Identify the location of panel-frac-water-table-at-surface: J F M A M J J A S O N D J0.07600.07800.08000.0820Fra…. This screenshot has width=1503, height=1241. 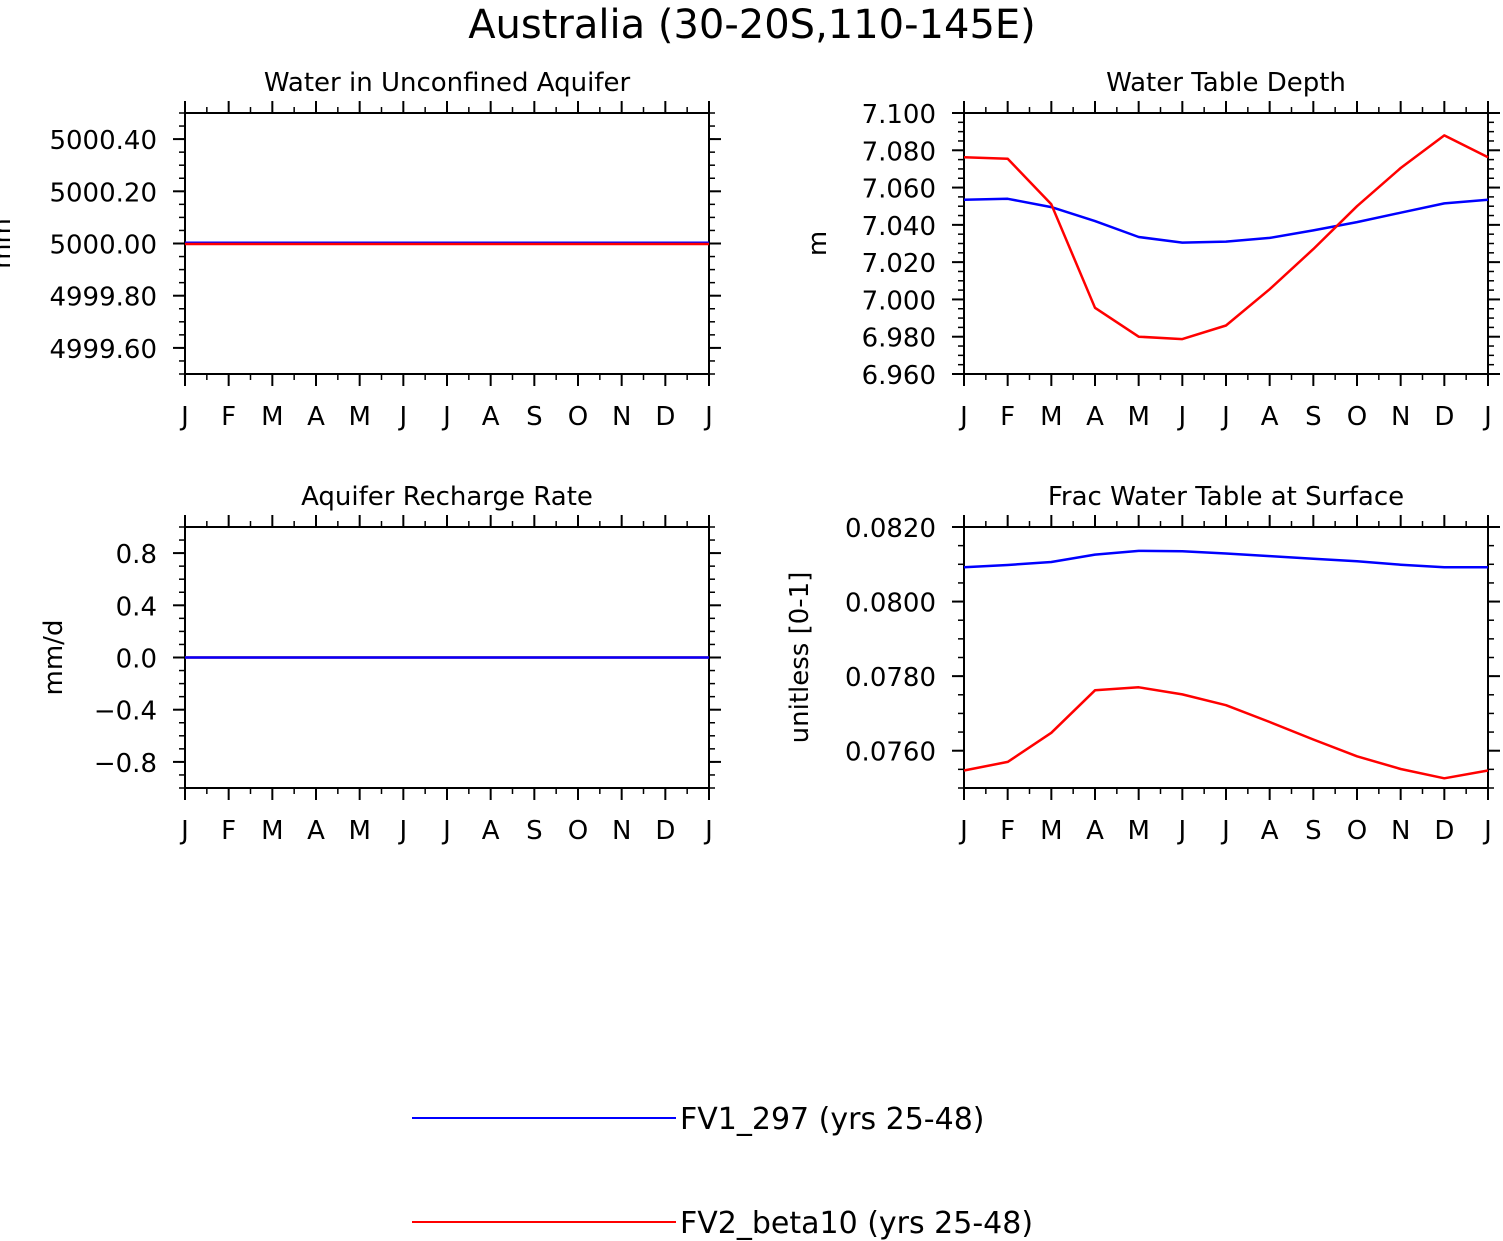
(1142, 664).